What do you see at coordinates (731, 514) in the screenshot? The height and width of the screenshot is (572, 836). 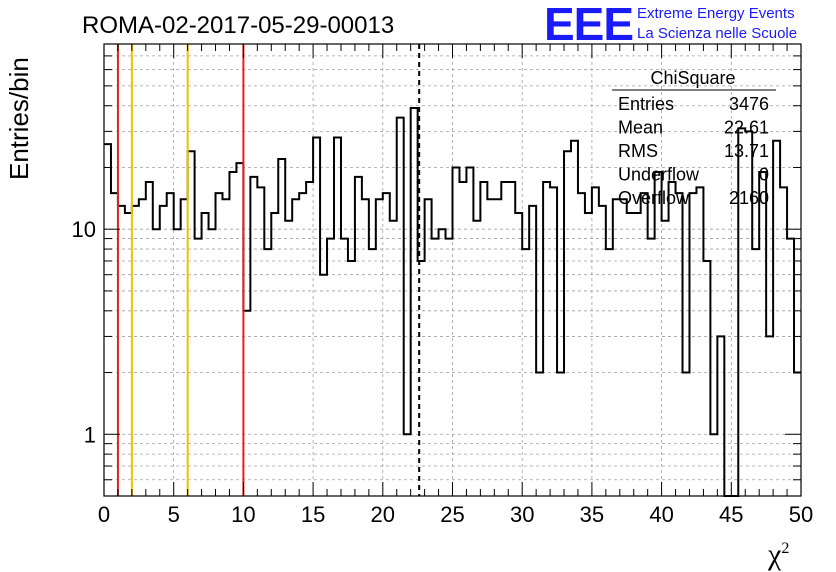 I see `x-tick-label: 45` at bounding box center [731, 514].